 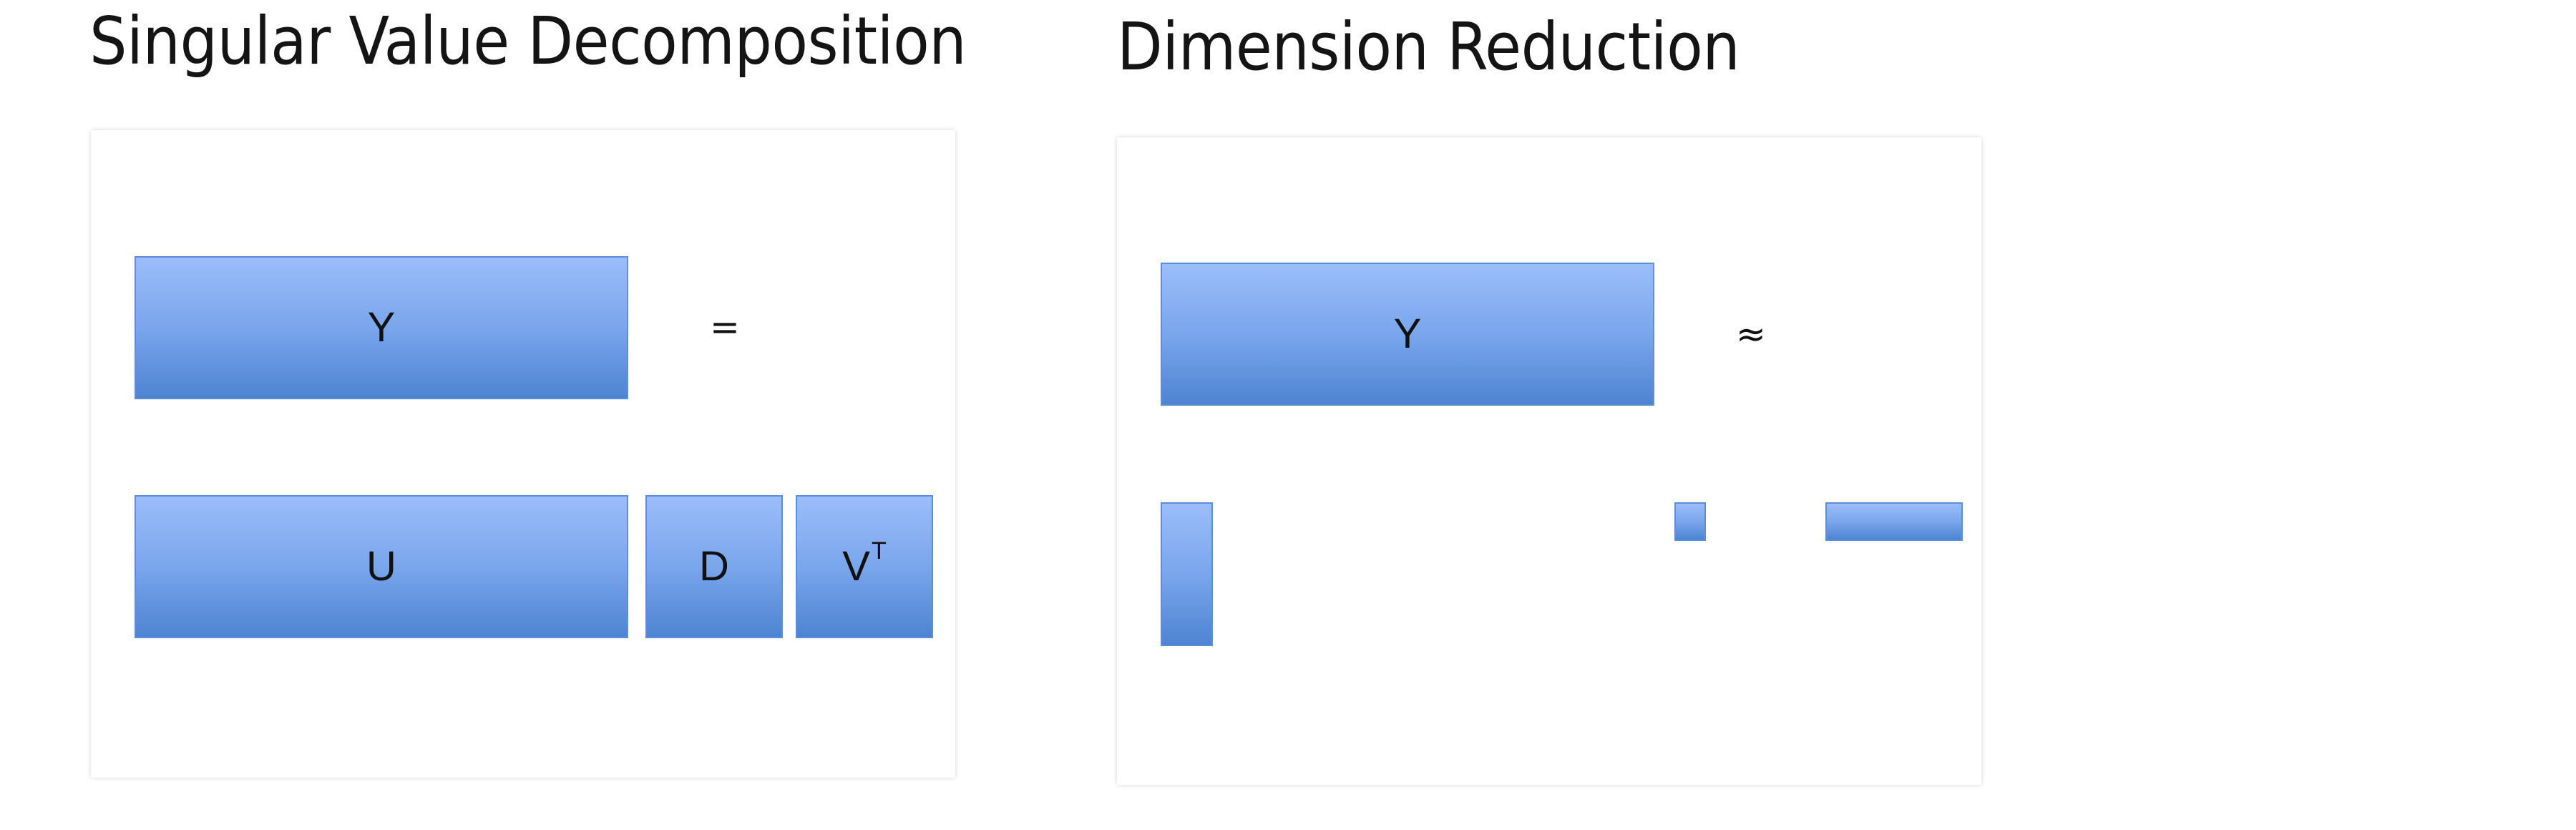 I want to click on svd-u-matrix: U, so click(x=381, y=566).